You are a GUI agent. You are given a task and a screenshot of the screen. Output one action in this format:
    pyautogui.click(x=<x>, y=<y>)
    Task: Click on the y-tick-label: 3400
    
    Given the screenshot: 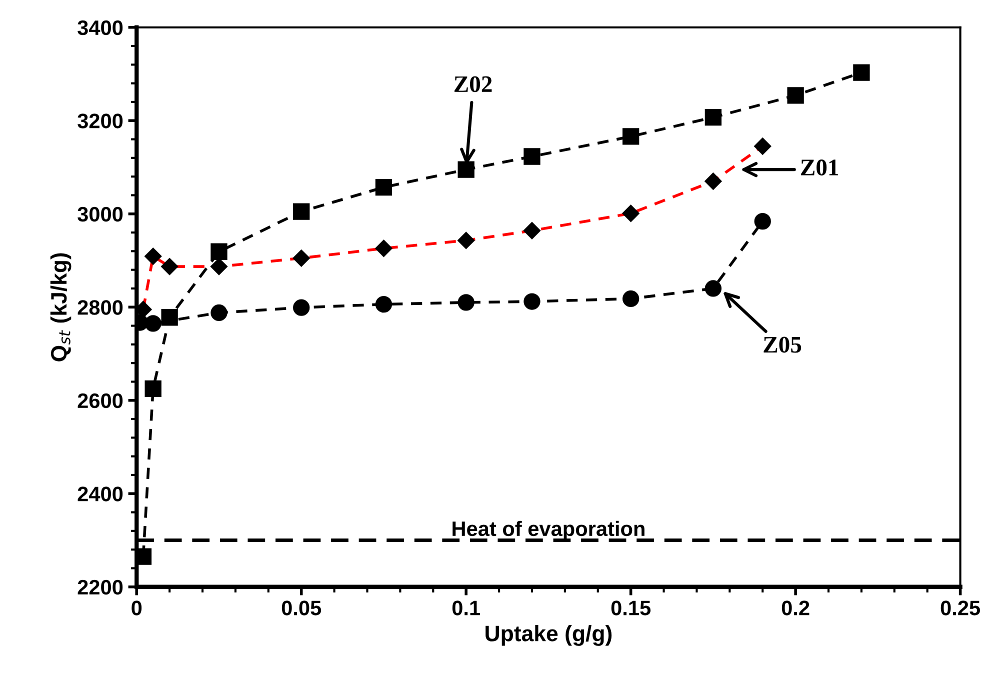 What is the action you would take?
    pyautogui.click(x=100, y=28)
    